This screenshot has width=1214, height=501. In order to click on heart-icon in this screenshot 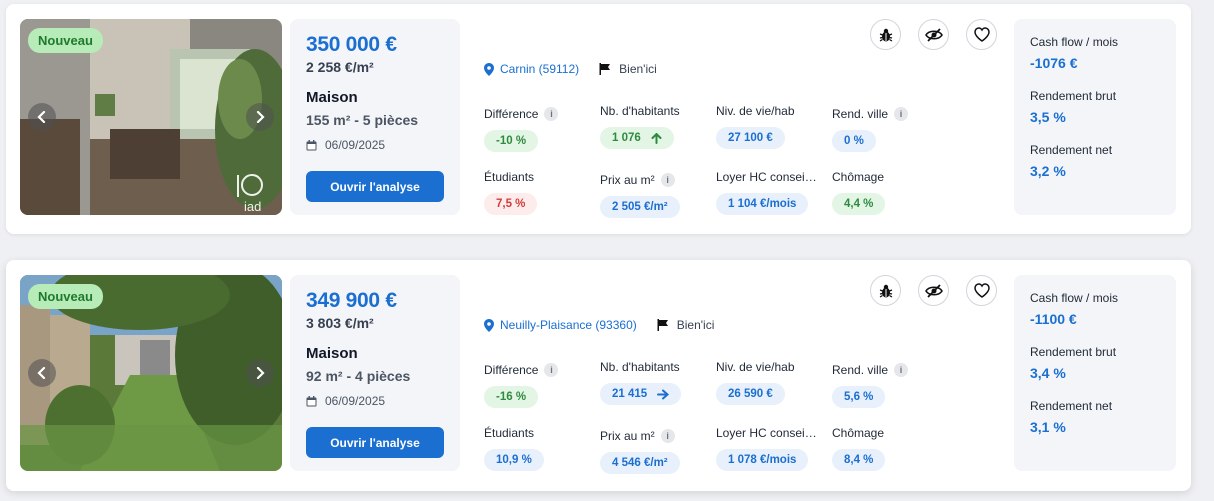, I will do `click(981, 34)`.